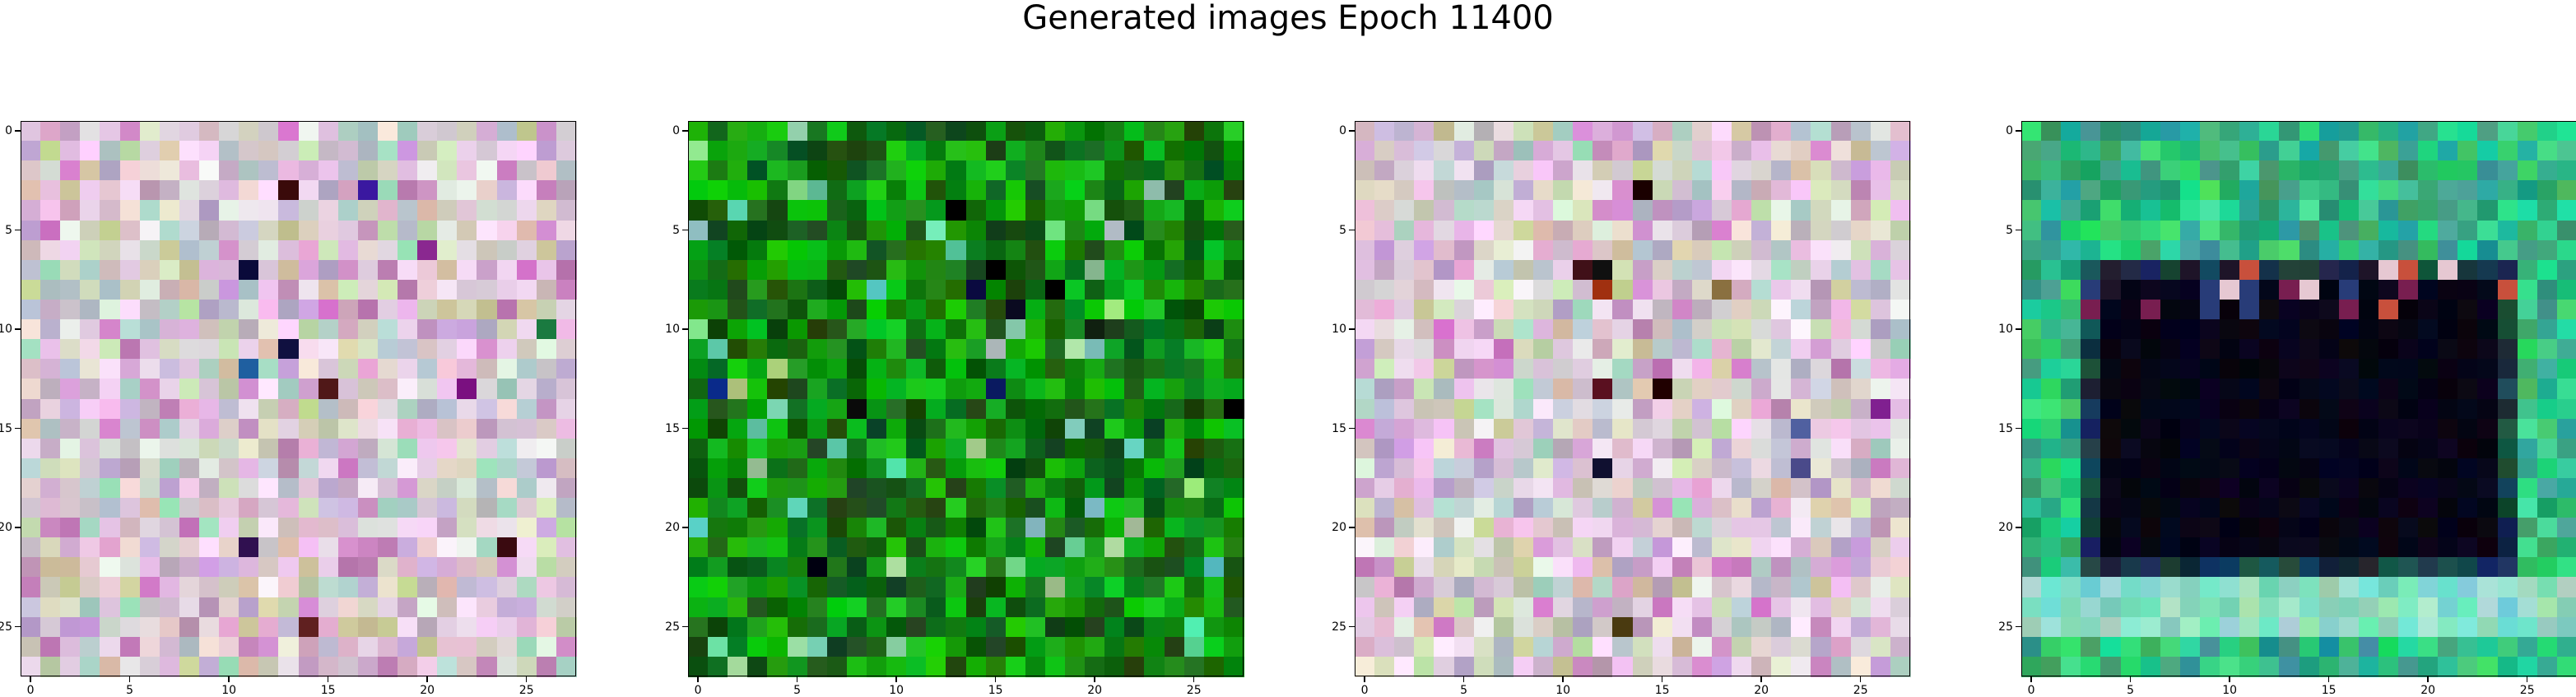  What do you see at coordinates (1288, 18) in the screenshot?
I see `figure-title: Generated images Epoch 11400` at bounding box center [1288, 18].